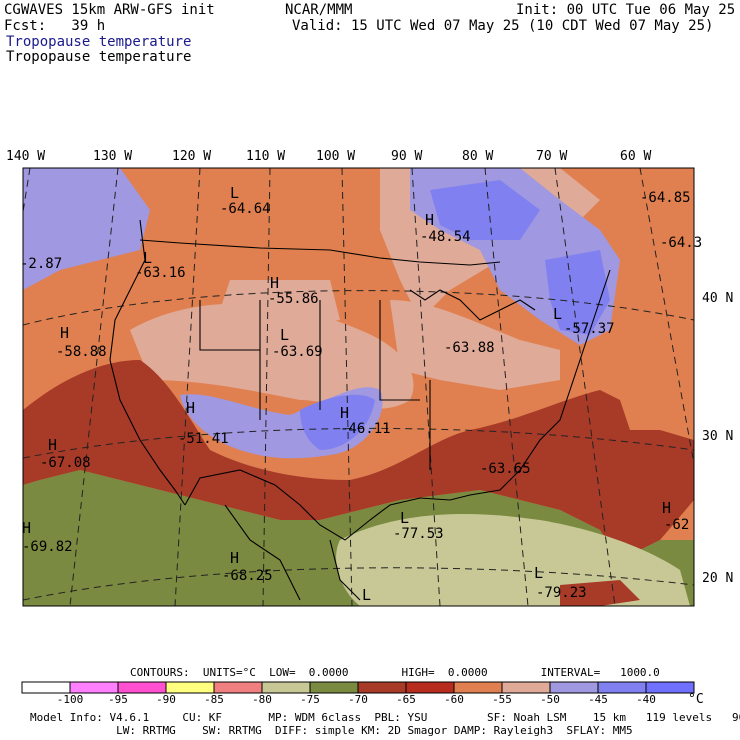 This screenshot has width=740, height=740. I want to click on colorbar: -100 -95 -90 -85 -80 -75 -70 -65 -60 -55 -50 -45 -40, so click(358, 693).